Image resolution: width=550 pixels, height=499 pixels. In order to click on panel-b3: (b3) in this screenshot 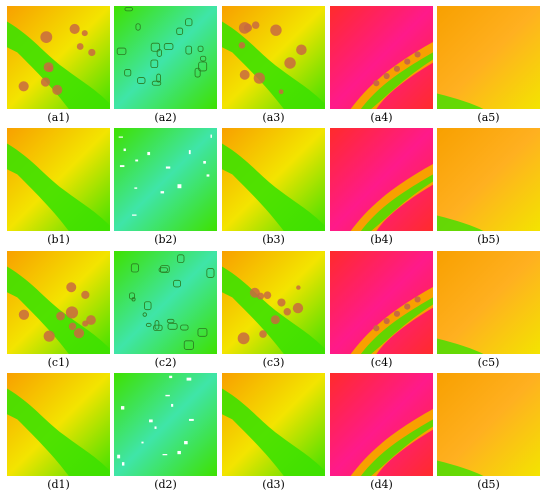, I will do `click(273, 187)`.